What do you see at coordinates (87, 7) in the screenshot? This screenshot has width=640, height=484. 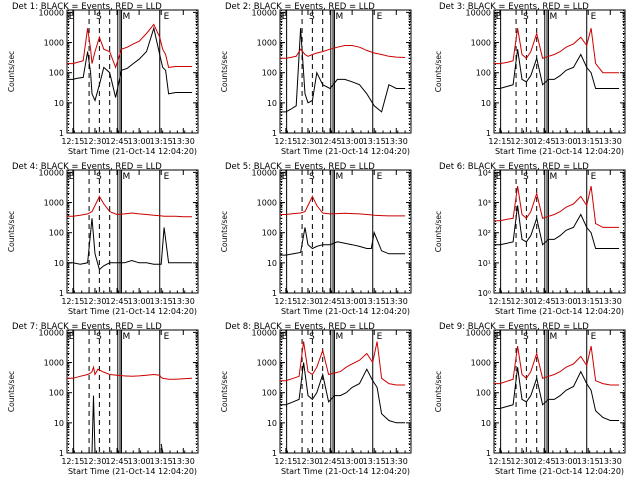 I see `panel-title: Det 1: BLACK = Events, RED = LLD` at bounding box center [87, 7].